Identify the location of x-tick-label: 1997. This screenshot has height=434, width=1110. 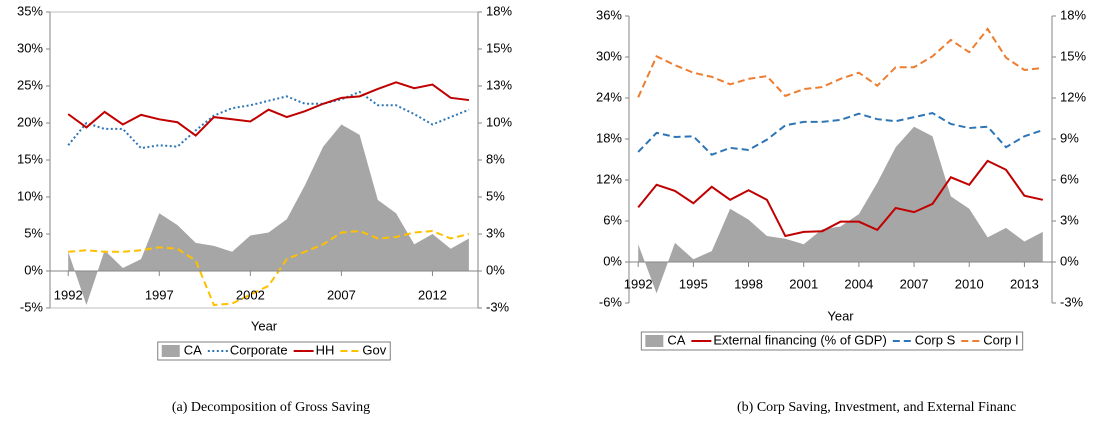
(159, 294).